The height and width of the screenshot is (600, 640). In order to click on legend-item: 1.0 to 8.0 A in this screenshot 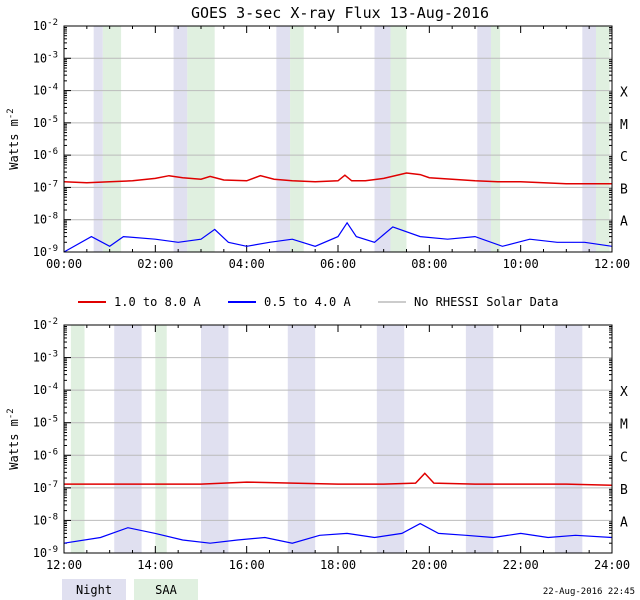, I will do `click(139, 302)`.